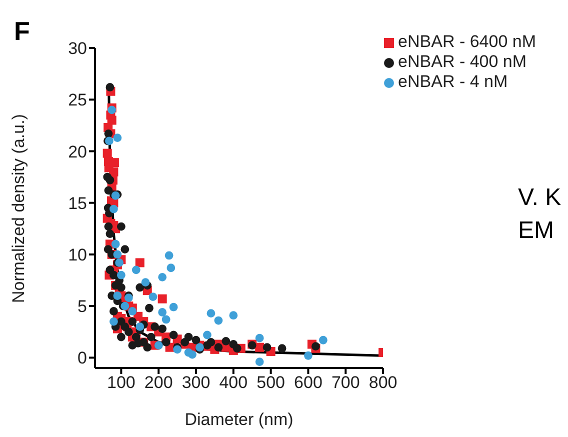 This screenshot has height=437, width=568. I want to click on x-tick-label: 400, so click(233, 382).